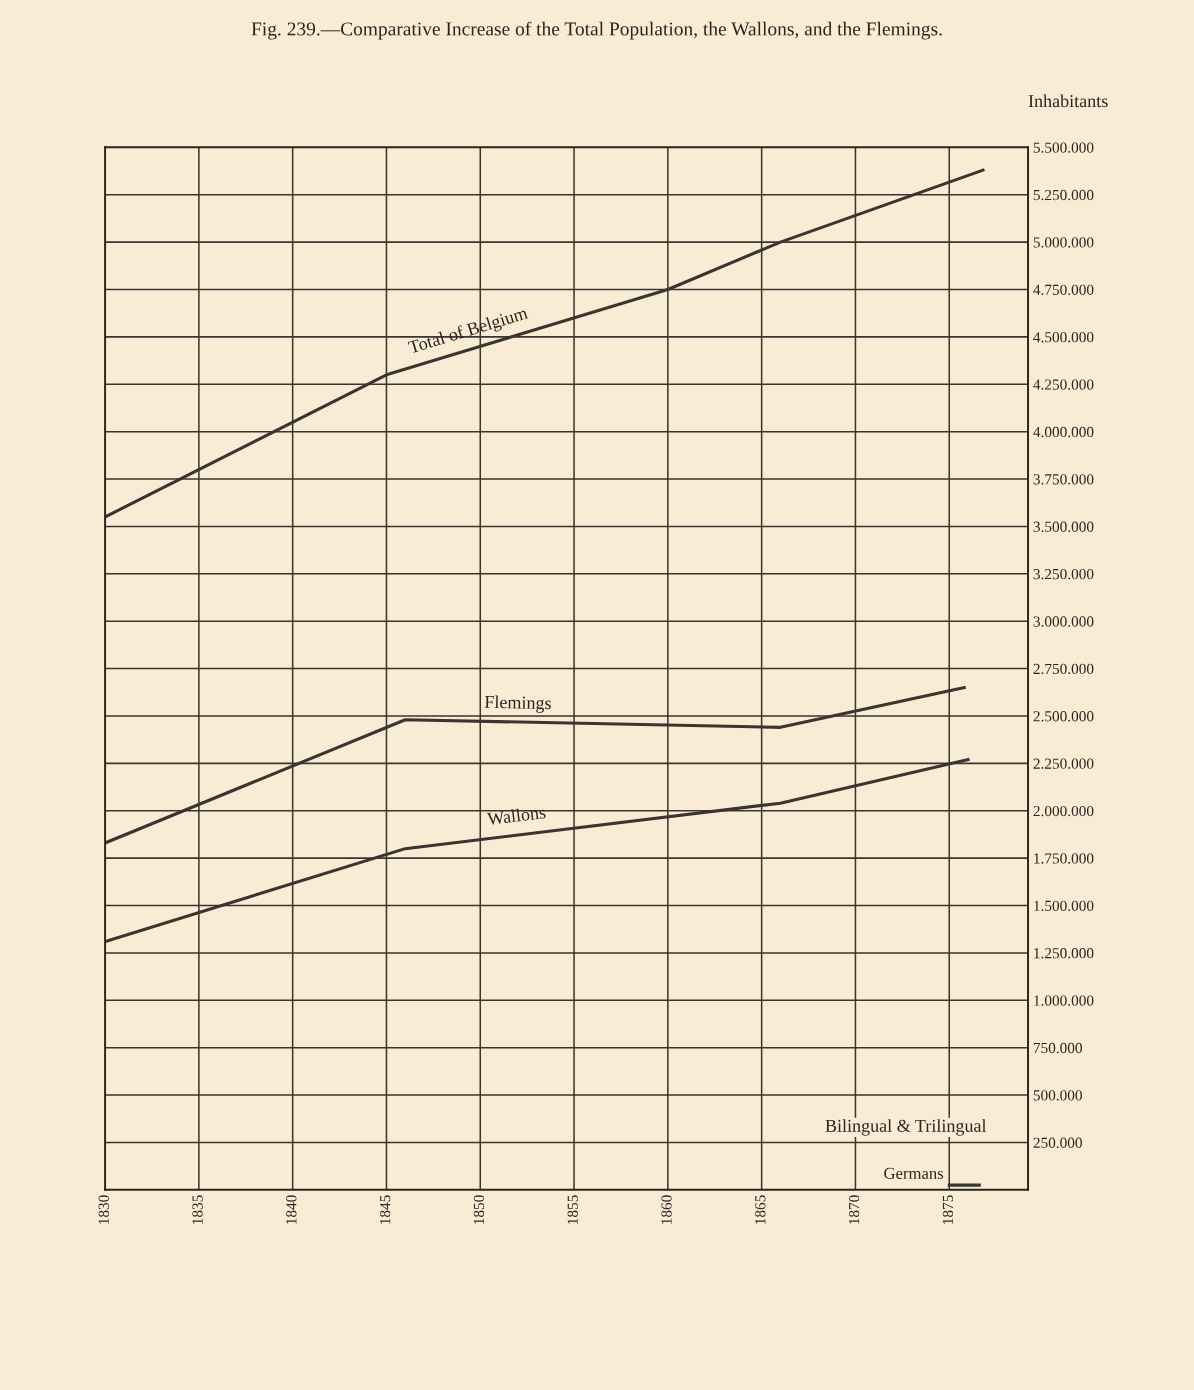  What do you see at coordinates (572, 1209) in the screenshot?
I see `x-tick-label: 1855` at bounding box center [572, 1209].